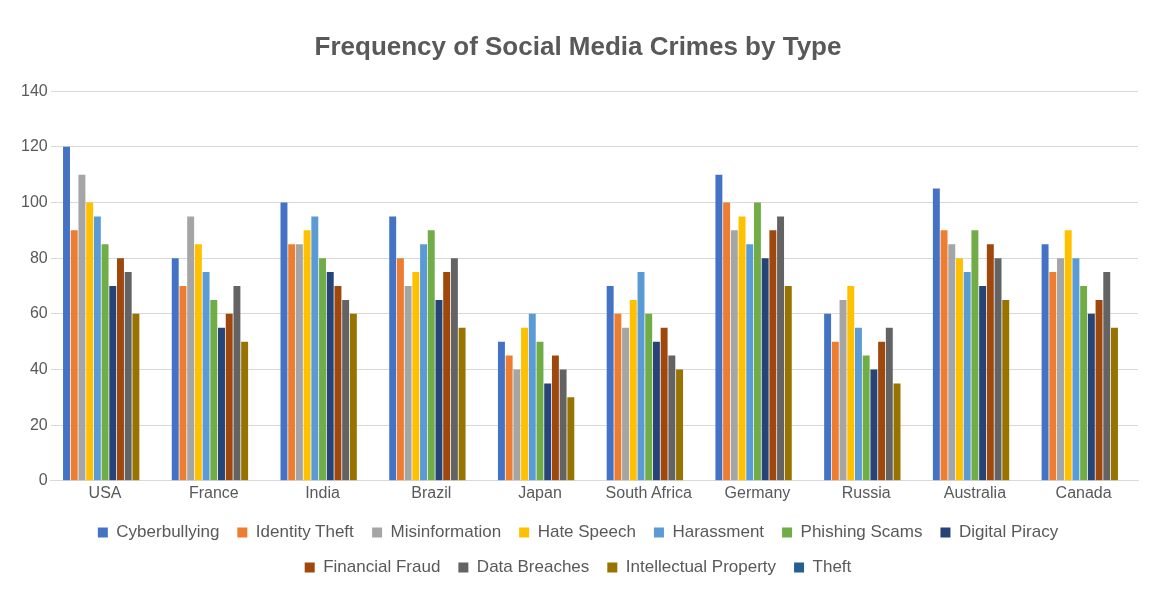 The height and width of the screenshot is (595, 1176). I want to click on x-tick-label: Russia, so click(866, 492).